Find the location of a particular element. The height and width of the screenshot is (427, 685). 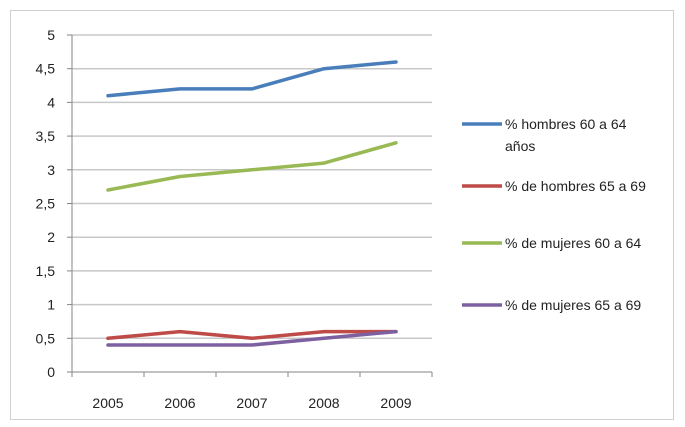

legend-item: % hombres 60 a 64 años is located at coordinates (544, 135).